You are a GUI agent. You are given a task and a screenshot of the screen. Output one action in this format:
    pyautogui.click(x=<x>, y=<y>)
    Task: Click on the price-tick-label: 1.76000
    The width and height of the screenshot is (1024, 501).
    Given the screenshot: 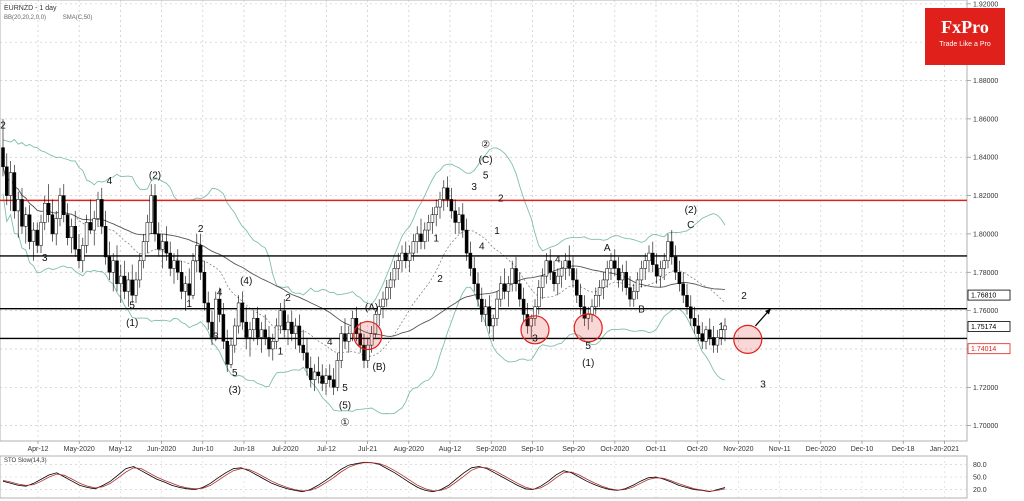 What is the action you would take?
    pyautogui.click(x=985, y=311)
    